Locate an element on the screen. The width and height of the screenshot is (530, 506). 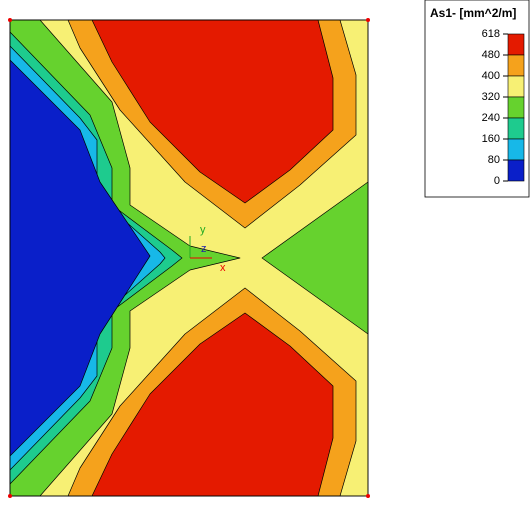
legend-tick-label: 240 is located at coordinates (491, 118).